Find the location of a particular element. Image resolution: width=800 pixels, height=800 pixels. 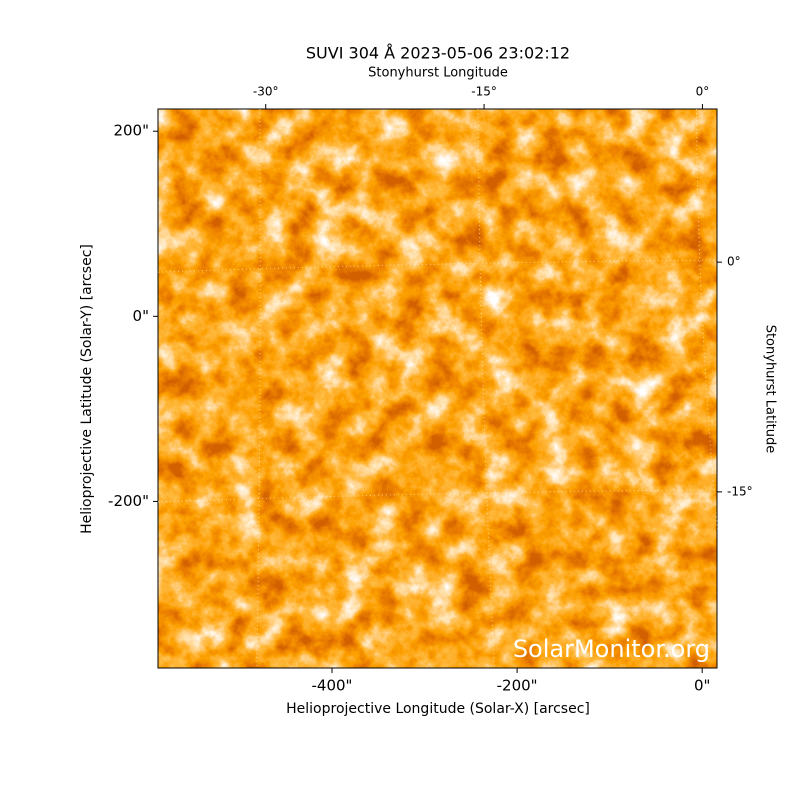

x-tick-label: -200" is located at coordinates (517, 686).